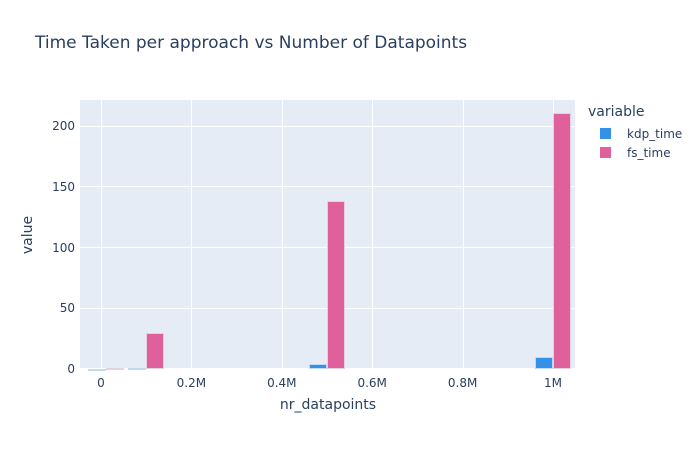 The image size is (700, 450). I want to click on x-tick-label: 0.2M, so click(191, 383).